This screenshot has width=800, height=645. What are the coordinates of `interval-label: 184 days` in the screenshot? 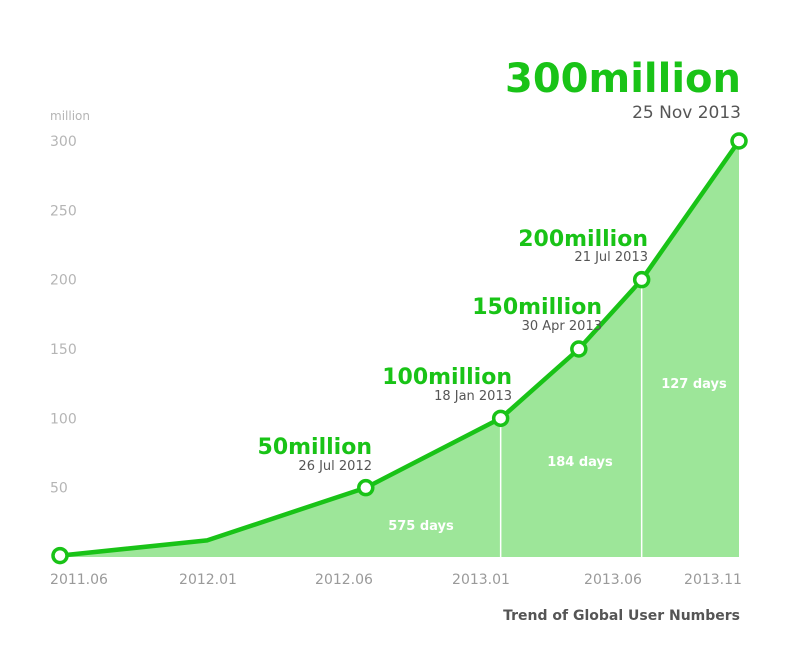 It's located at (580, 462).